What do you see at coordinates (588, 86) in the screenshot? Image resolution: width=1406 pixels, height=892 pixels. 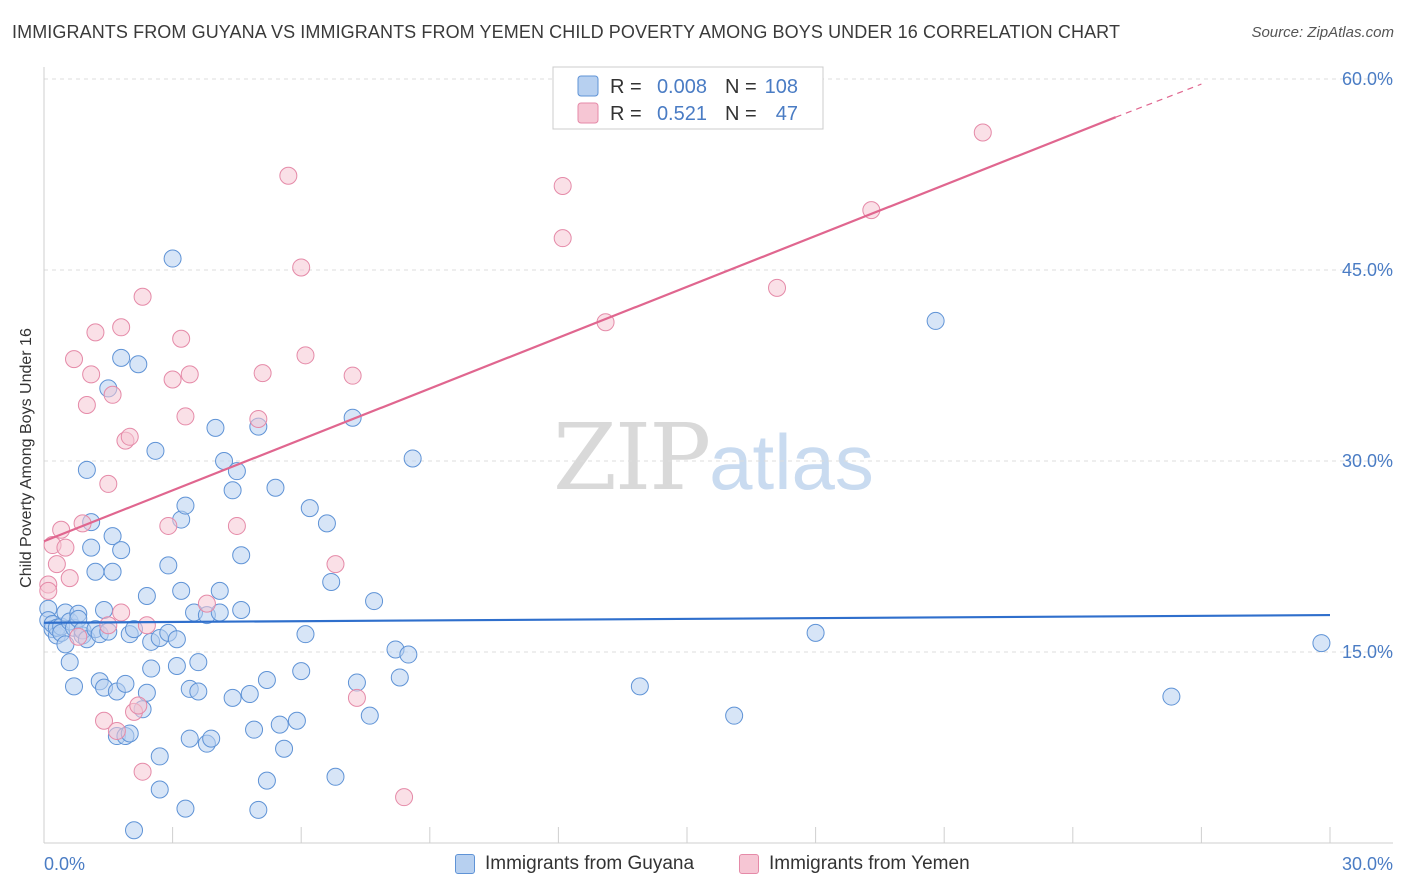 I see `stats-legend-swatch-guyana` at bounding box center [588, 86].